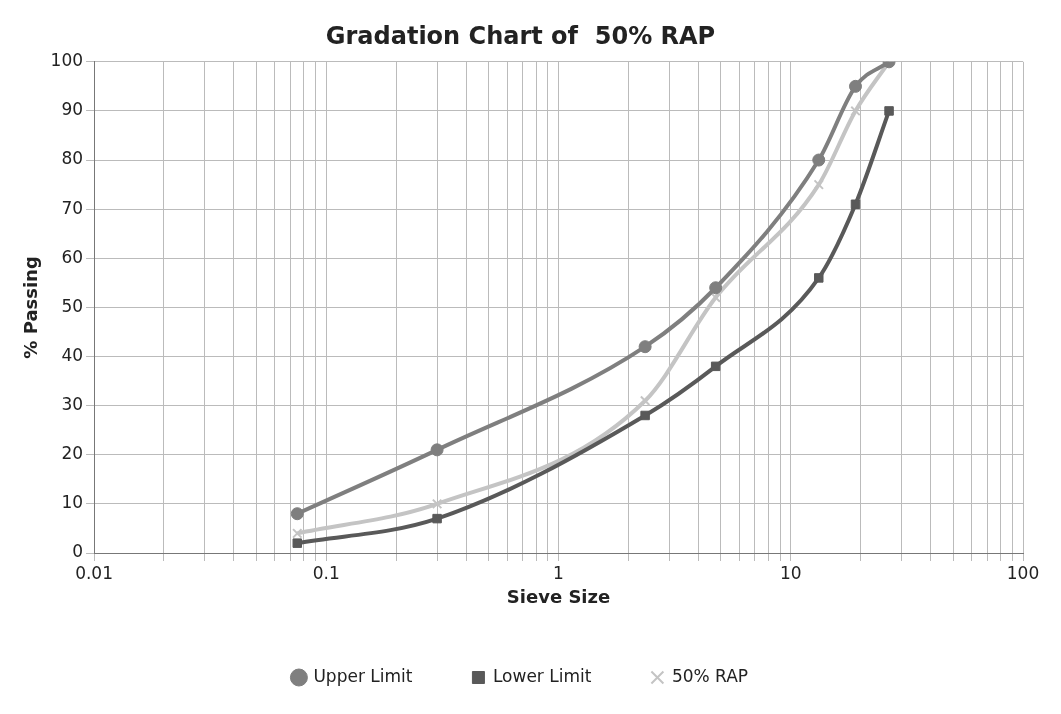 This screenshot has width=1061, height=714. Describe the element at coordinates (326, 572) in the screenshot. I see `x-tick-label: 0.1` at that location.